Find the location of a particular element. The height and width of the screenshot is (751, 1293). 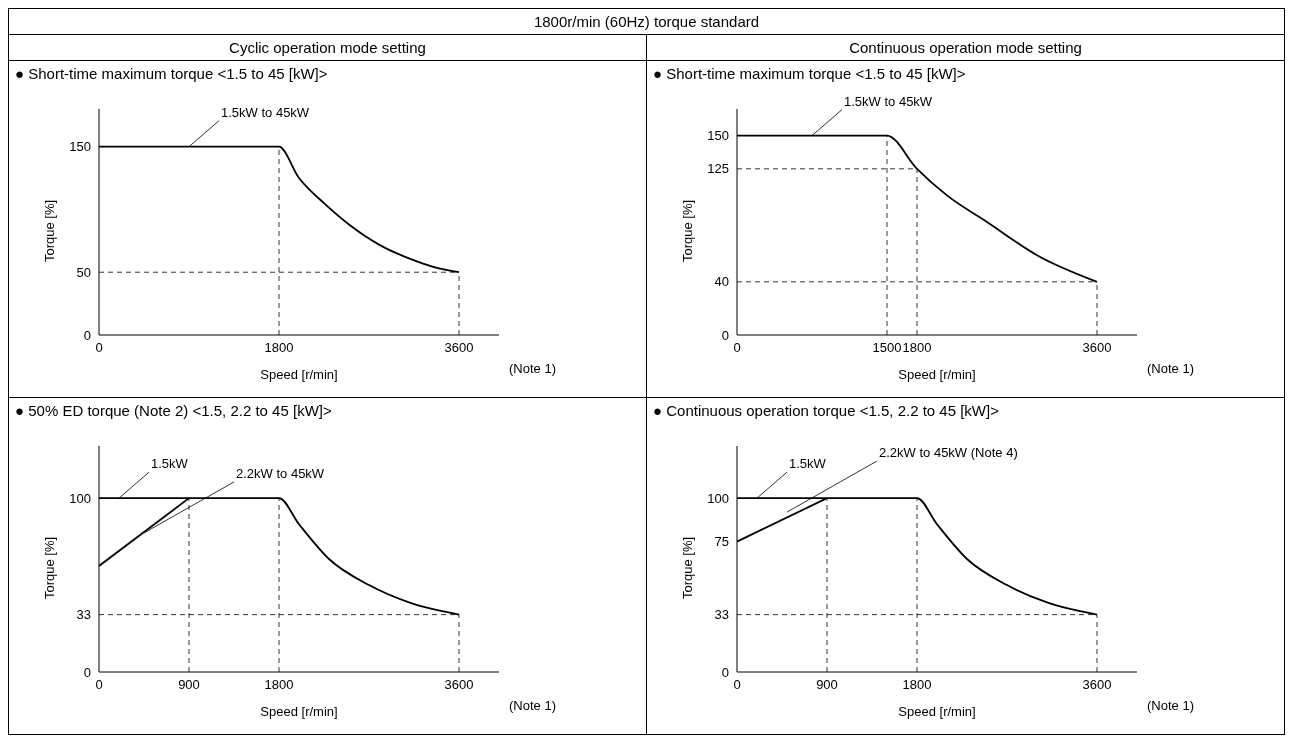

y-tick-label: 50 is located at coordinates (83, 272).